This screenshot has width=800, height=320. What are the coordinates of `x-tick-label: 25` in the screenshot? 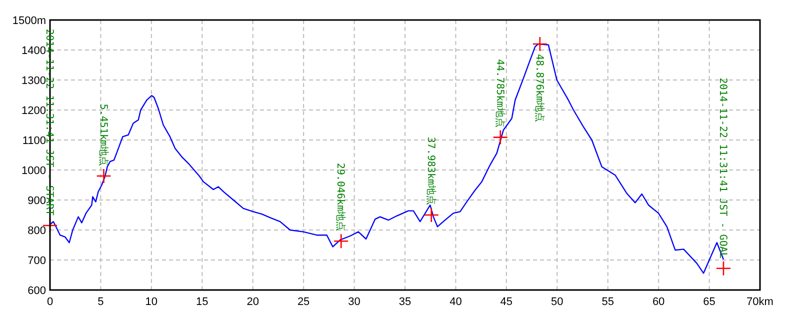 It's located at (303, 302).